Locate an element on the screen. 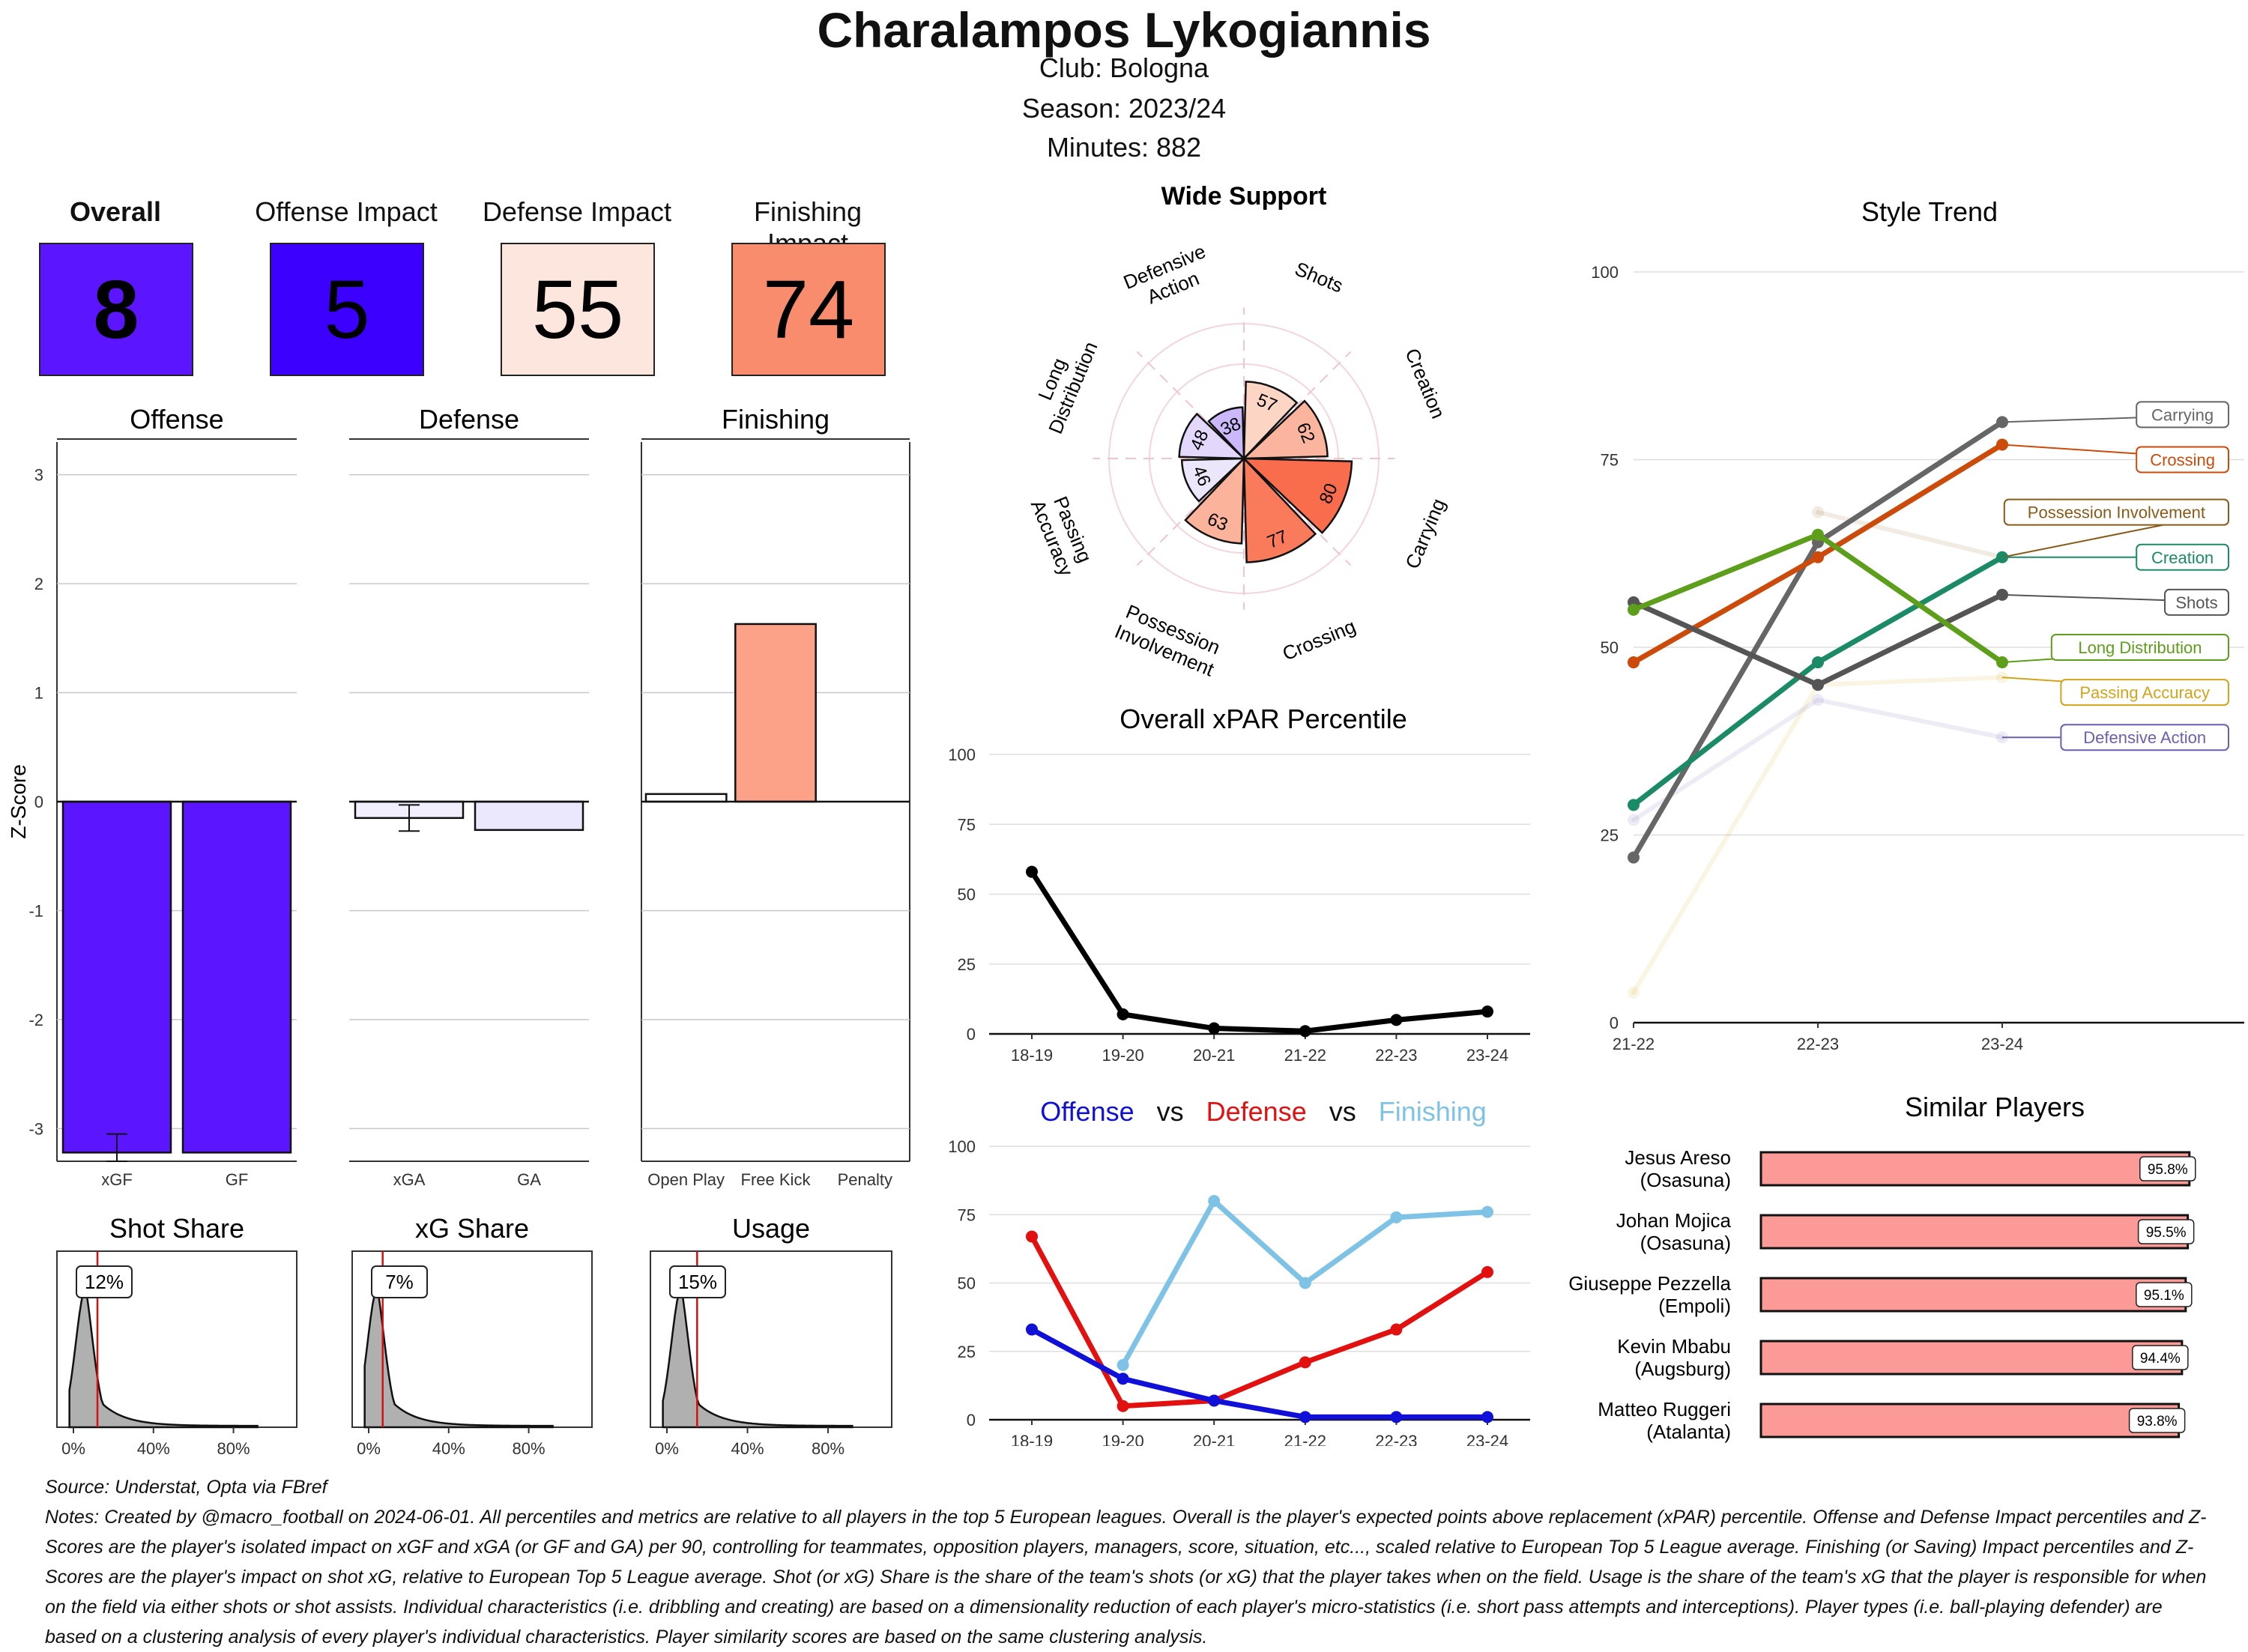 The height and width of the screenshot is (1652, 2248). radar-category: Crossing is located at coordinates (1319, 640).